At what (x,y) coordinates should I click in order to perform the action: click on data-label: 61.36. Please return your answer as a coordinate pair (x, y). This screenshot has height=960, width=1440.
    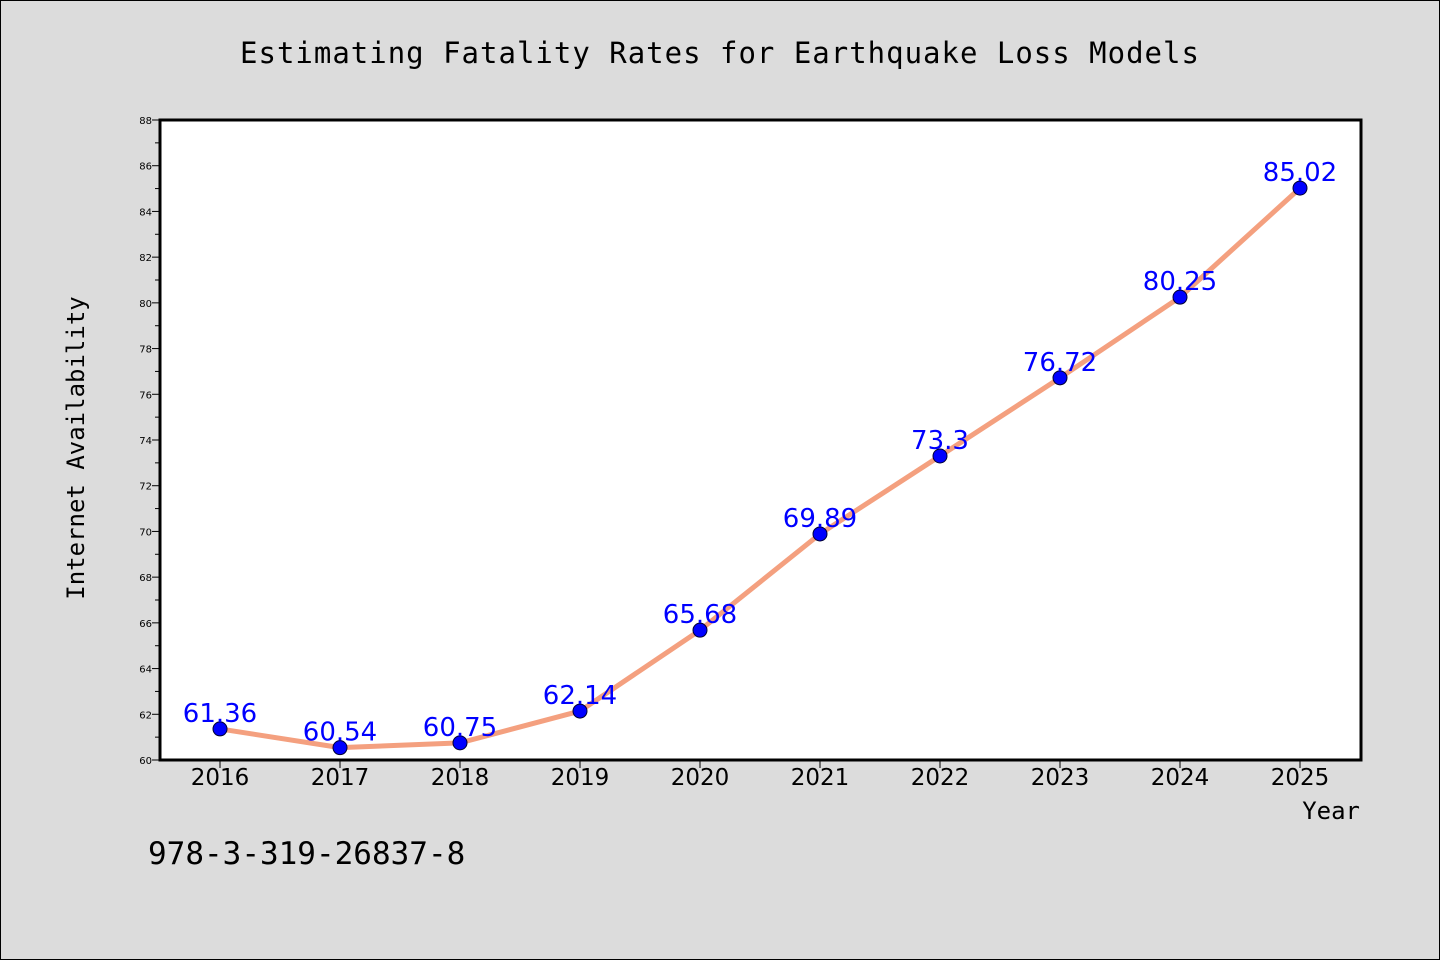
    Looking at the image, I should click on (220, 714).